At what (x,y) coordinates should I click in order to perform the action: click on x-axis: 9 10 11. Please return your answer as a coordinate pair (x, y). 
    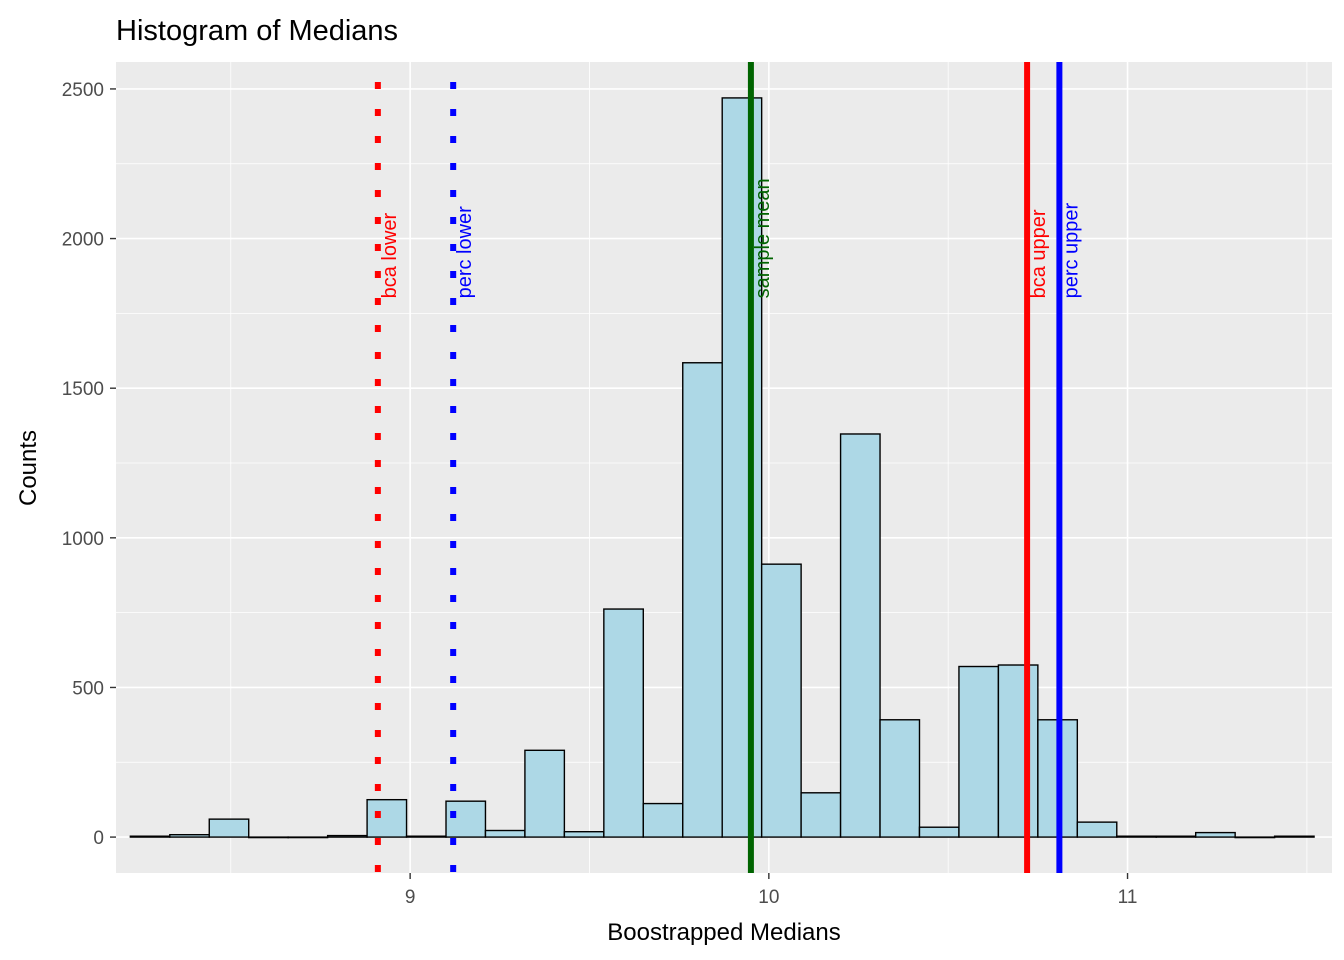
    Looking at the image, I should click on (771, 890).